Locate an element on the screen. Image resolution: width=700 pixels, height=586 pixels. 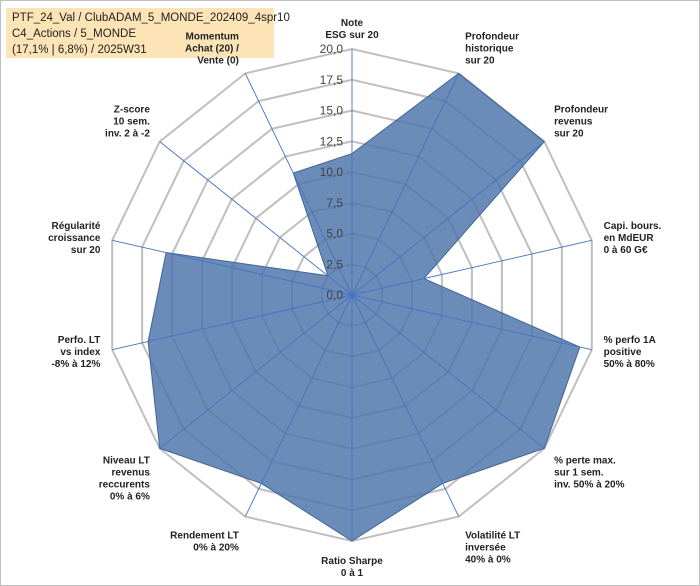
axis-label: Niveau LT revenus reccurents 0% à 6% is located at coordinates (125, 479).